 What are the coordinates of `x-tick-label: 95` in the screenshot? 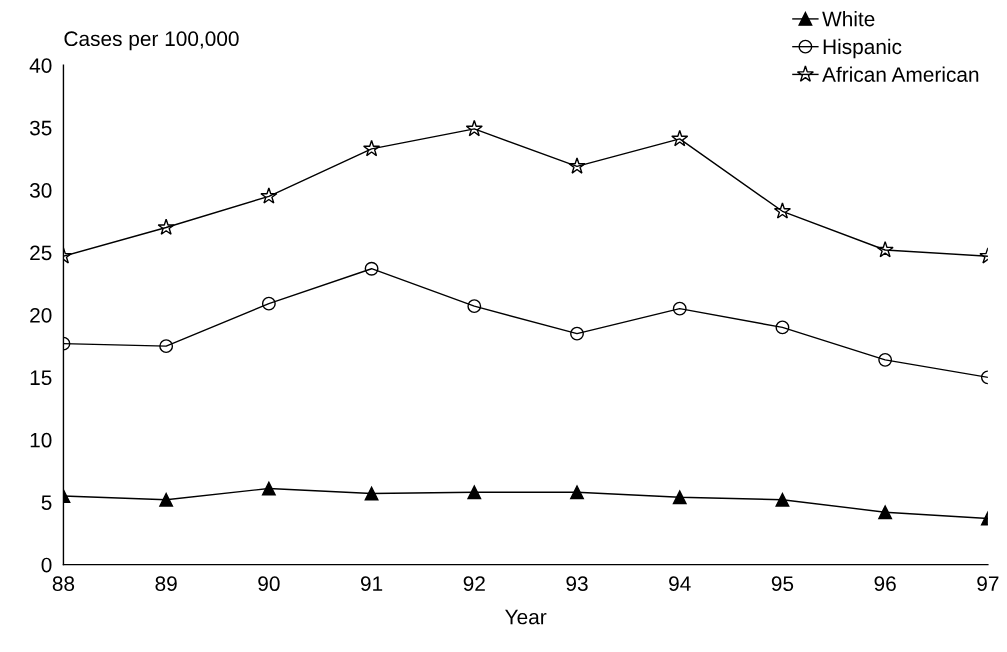 It's located at (782, 584).